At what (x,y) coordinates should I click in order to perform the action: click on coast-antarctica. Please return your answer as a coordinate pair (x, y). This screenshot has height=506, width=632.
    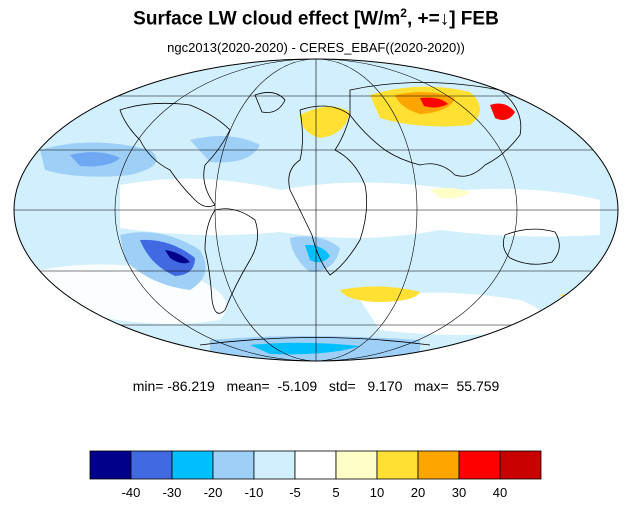
    Looking at the image, I should click on (315, 341).